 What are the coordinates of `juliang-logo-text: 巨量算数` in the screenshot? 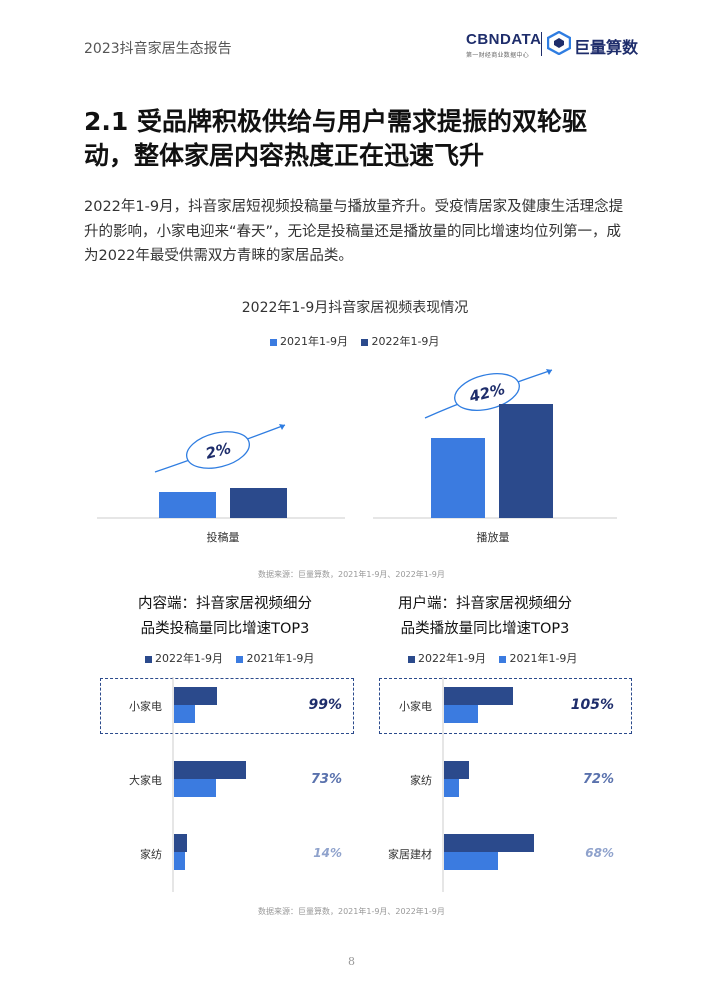 It's located at (606, 47).